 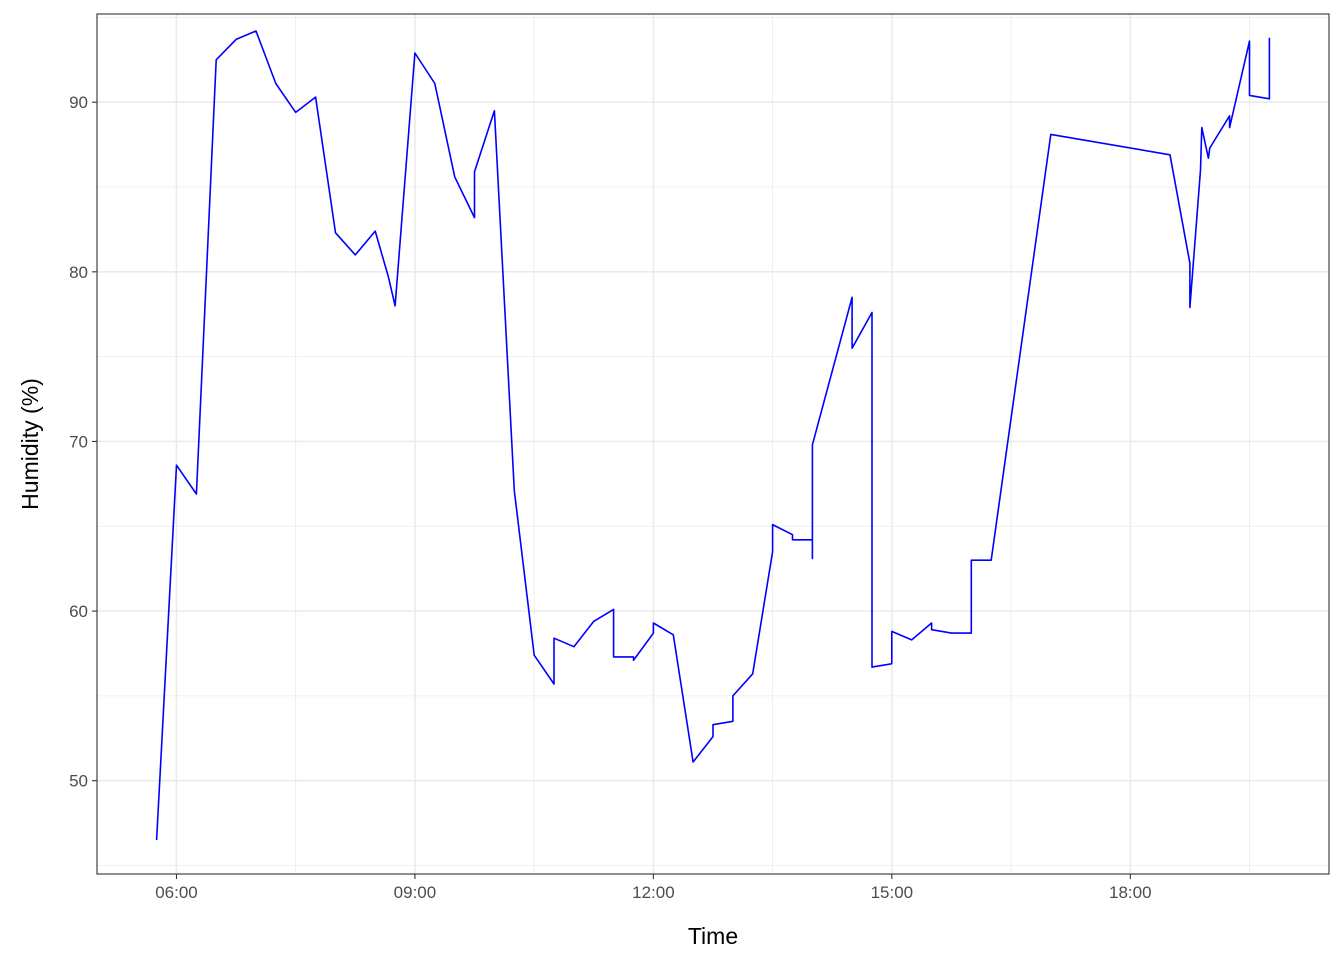 What do you see at coordinates (176, 892) in the screenshot?
I see `x-tick-label: 06:00` at bounding box center [176, 892].